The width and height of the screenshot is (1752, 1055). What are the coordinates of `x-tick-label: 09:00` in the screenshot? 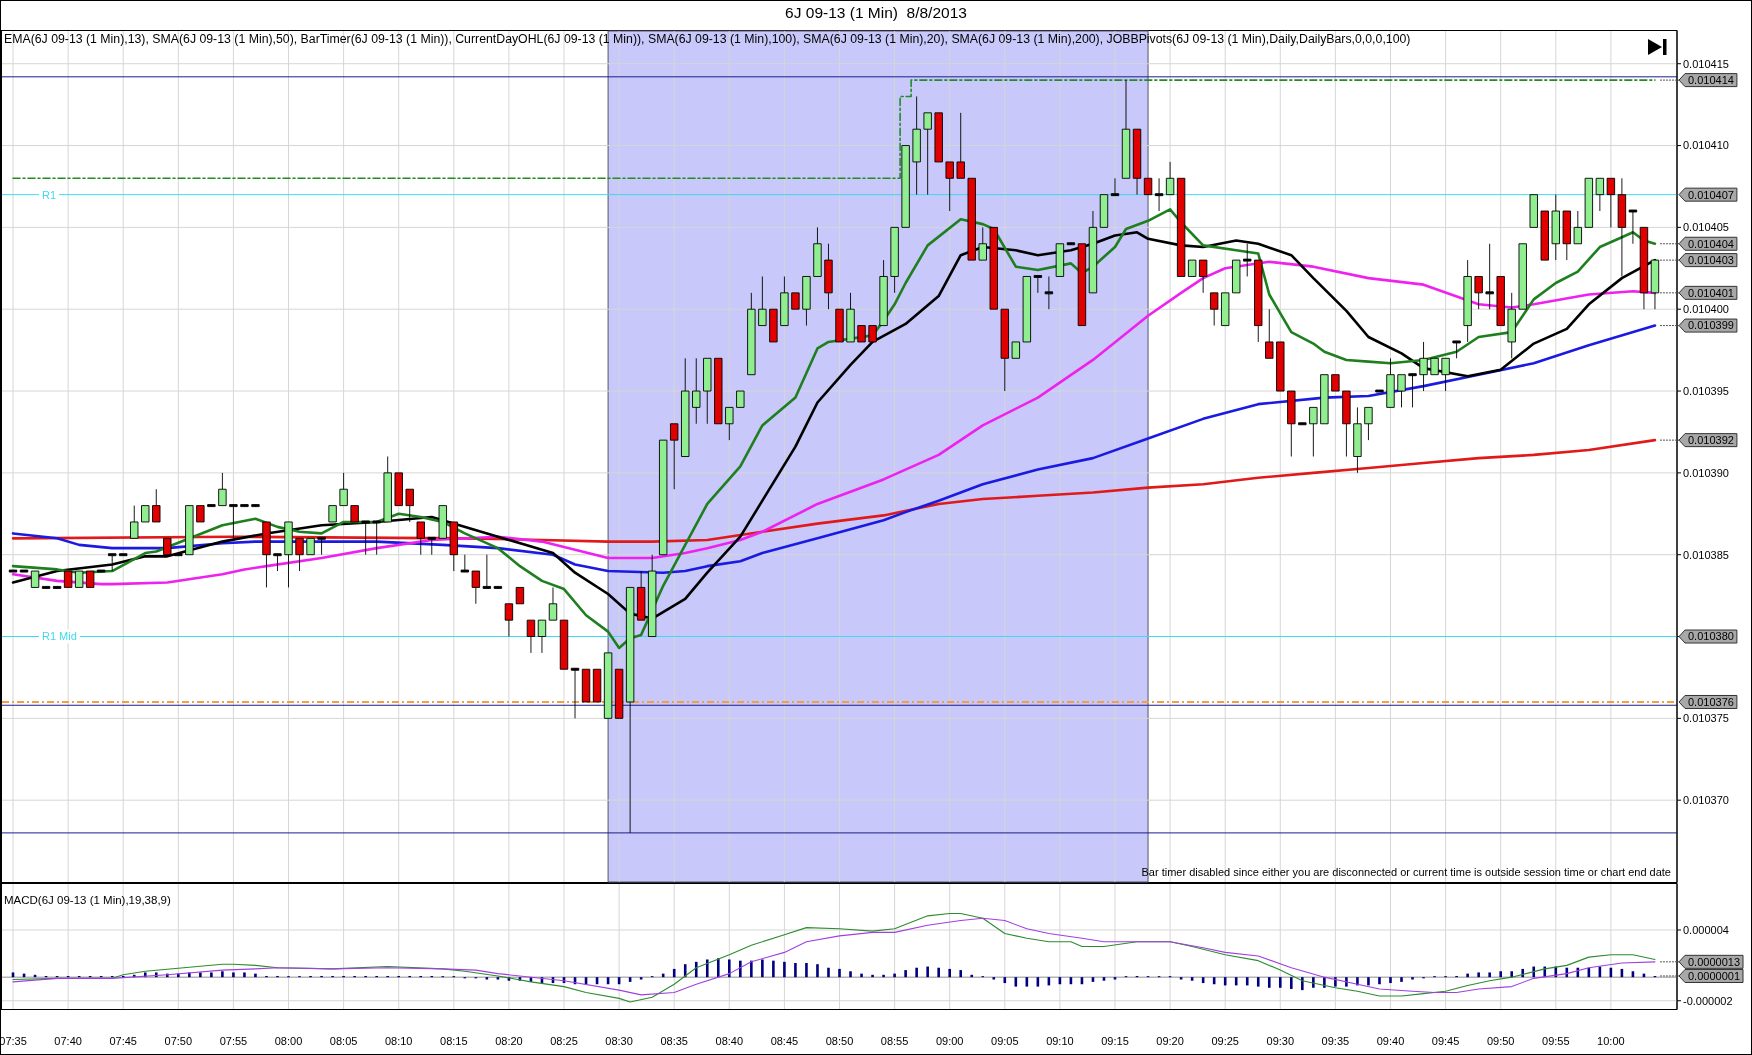 It's located at (949, 1040).